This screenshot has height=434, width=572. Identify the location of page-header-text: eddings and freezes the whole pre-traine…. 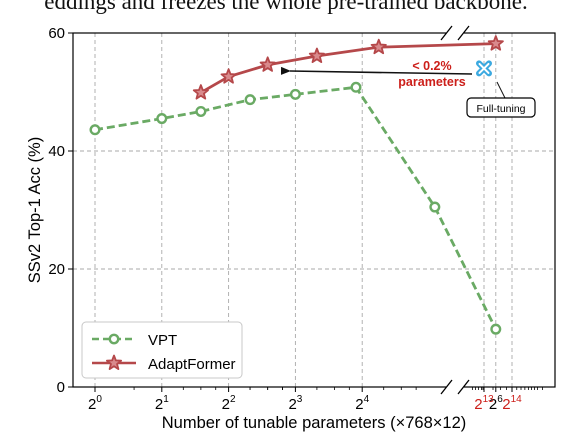
(286, 7).